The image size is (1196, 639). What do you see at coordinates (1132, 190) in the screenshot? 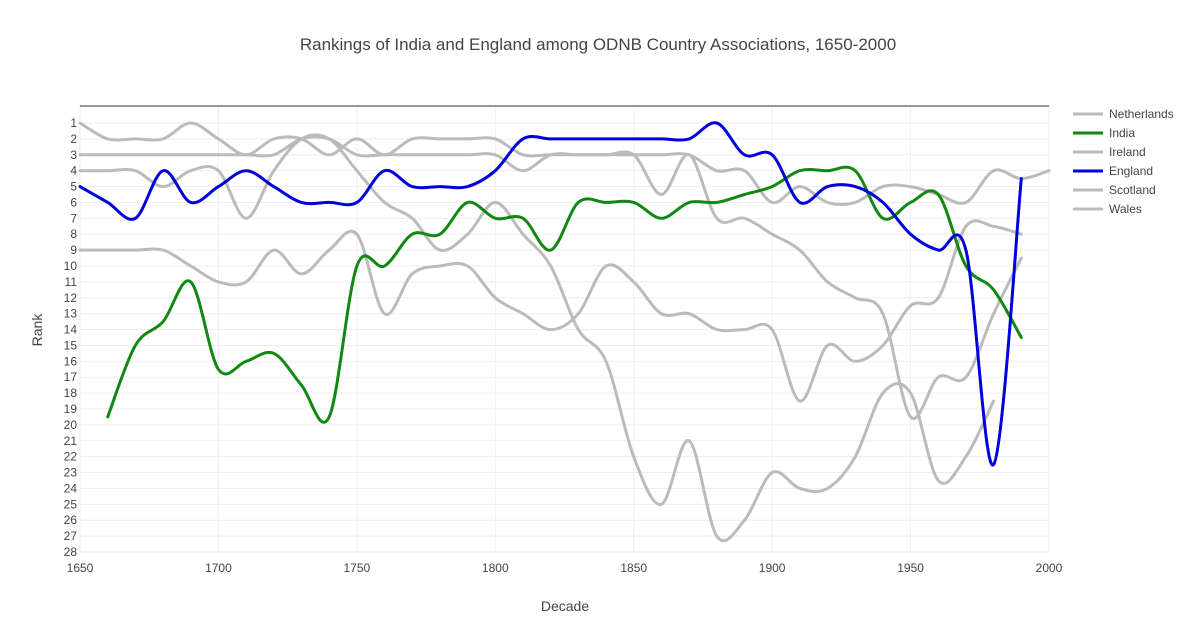
I see `legend-label: Scotland` at bounding box center [1132, 190].